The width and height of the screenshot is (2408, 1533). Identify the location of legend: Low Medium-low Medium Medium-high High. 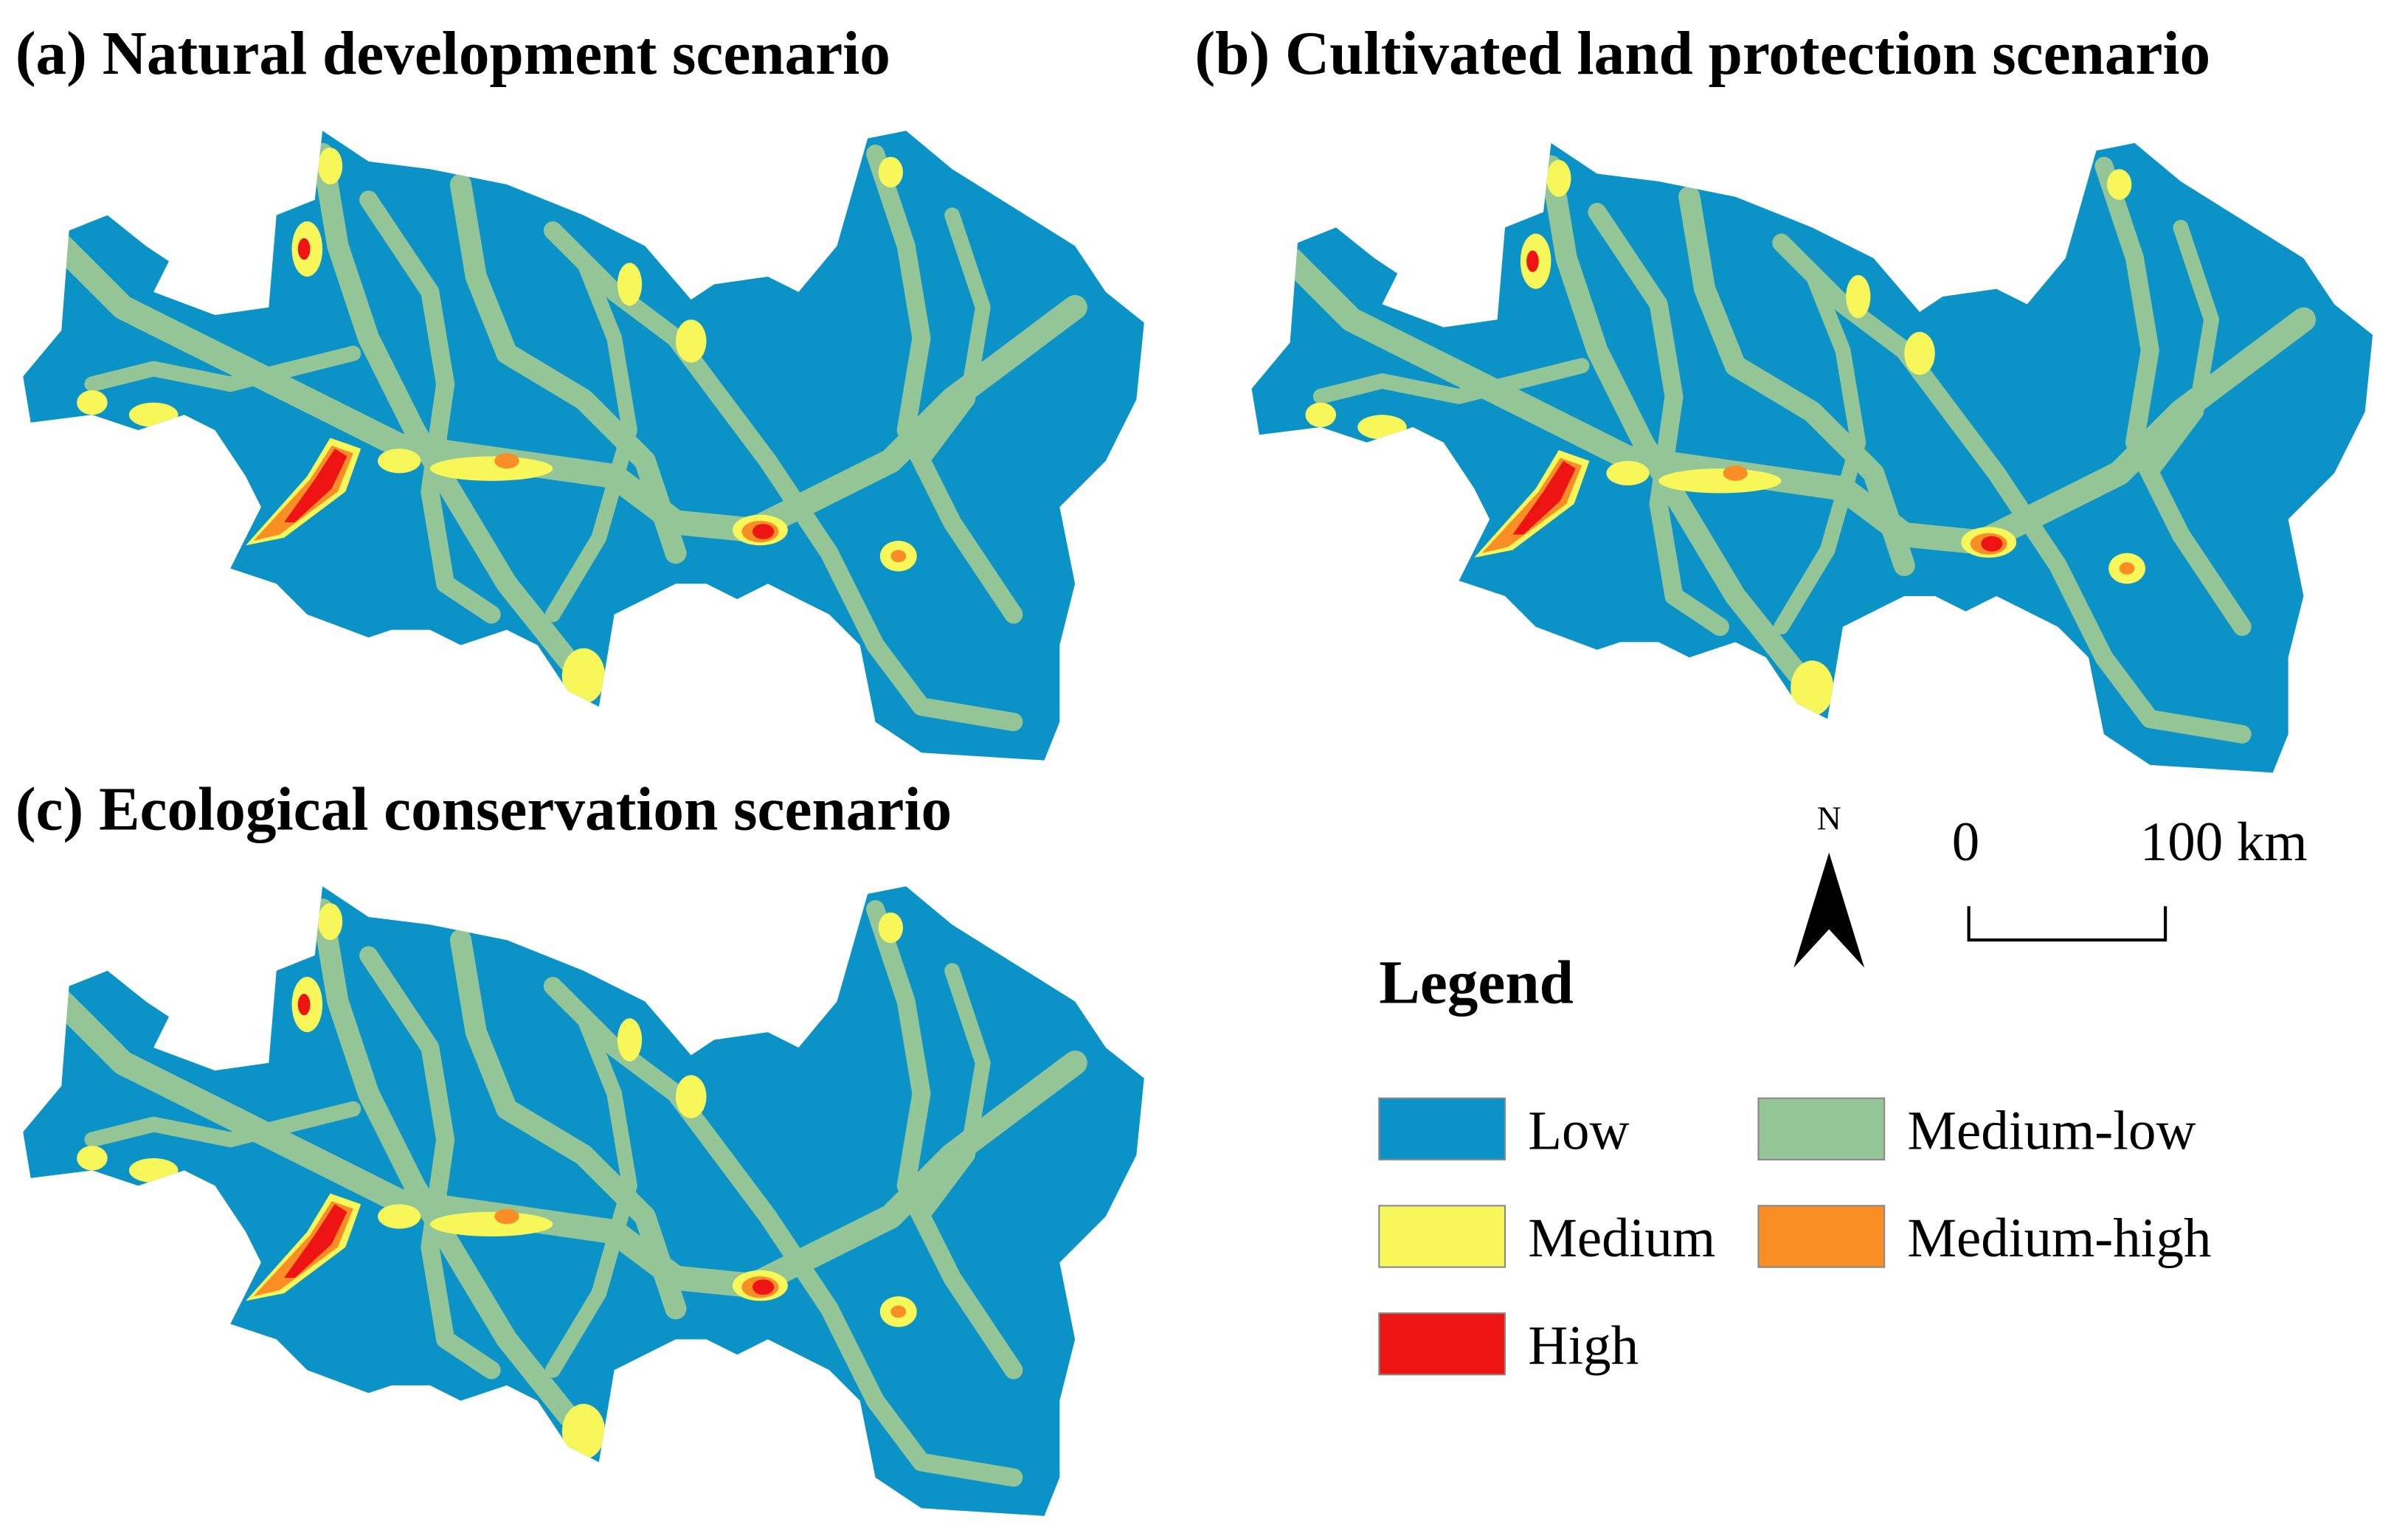
(1794, 1237).